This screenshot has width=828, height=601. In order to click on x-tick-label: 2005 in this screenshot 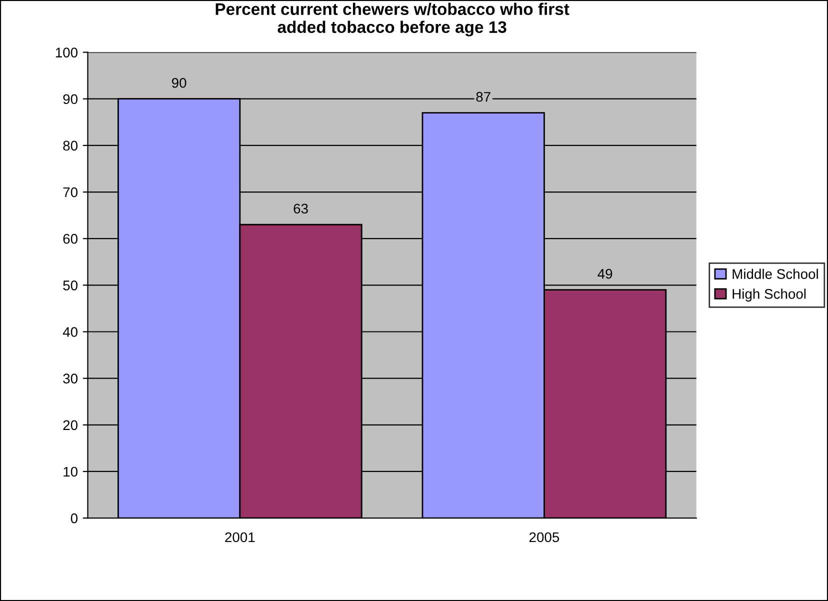, I will do `click(544, 537)`.